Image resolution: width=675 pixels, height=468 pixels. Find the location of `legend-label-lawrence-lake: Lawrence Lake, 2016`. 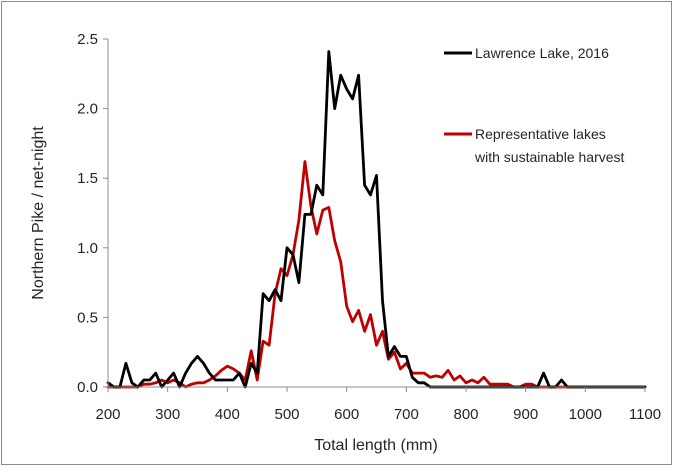

legend-label-lawrence-lake: Lawrence Lake, 2016 is located at coordinates (542, 53).